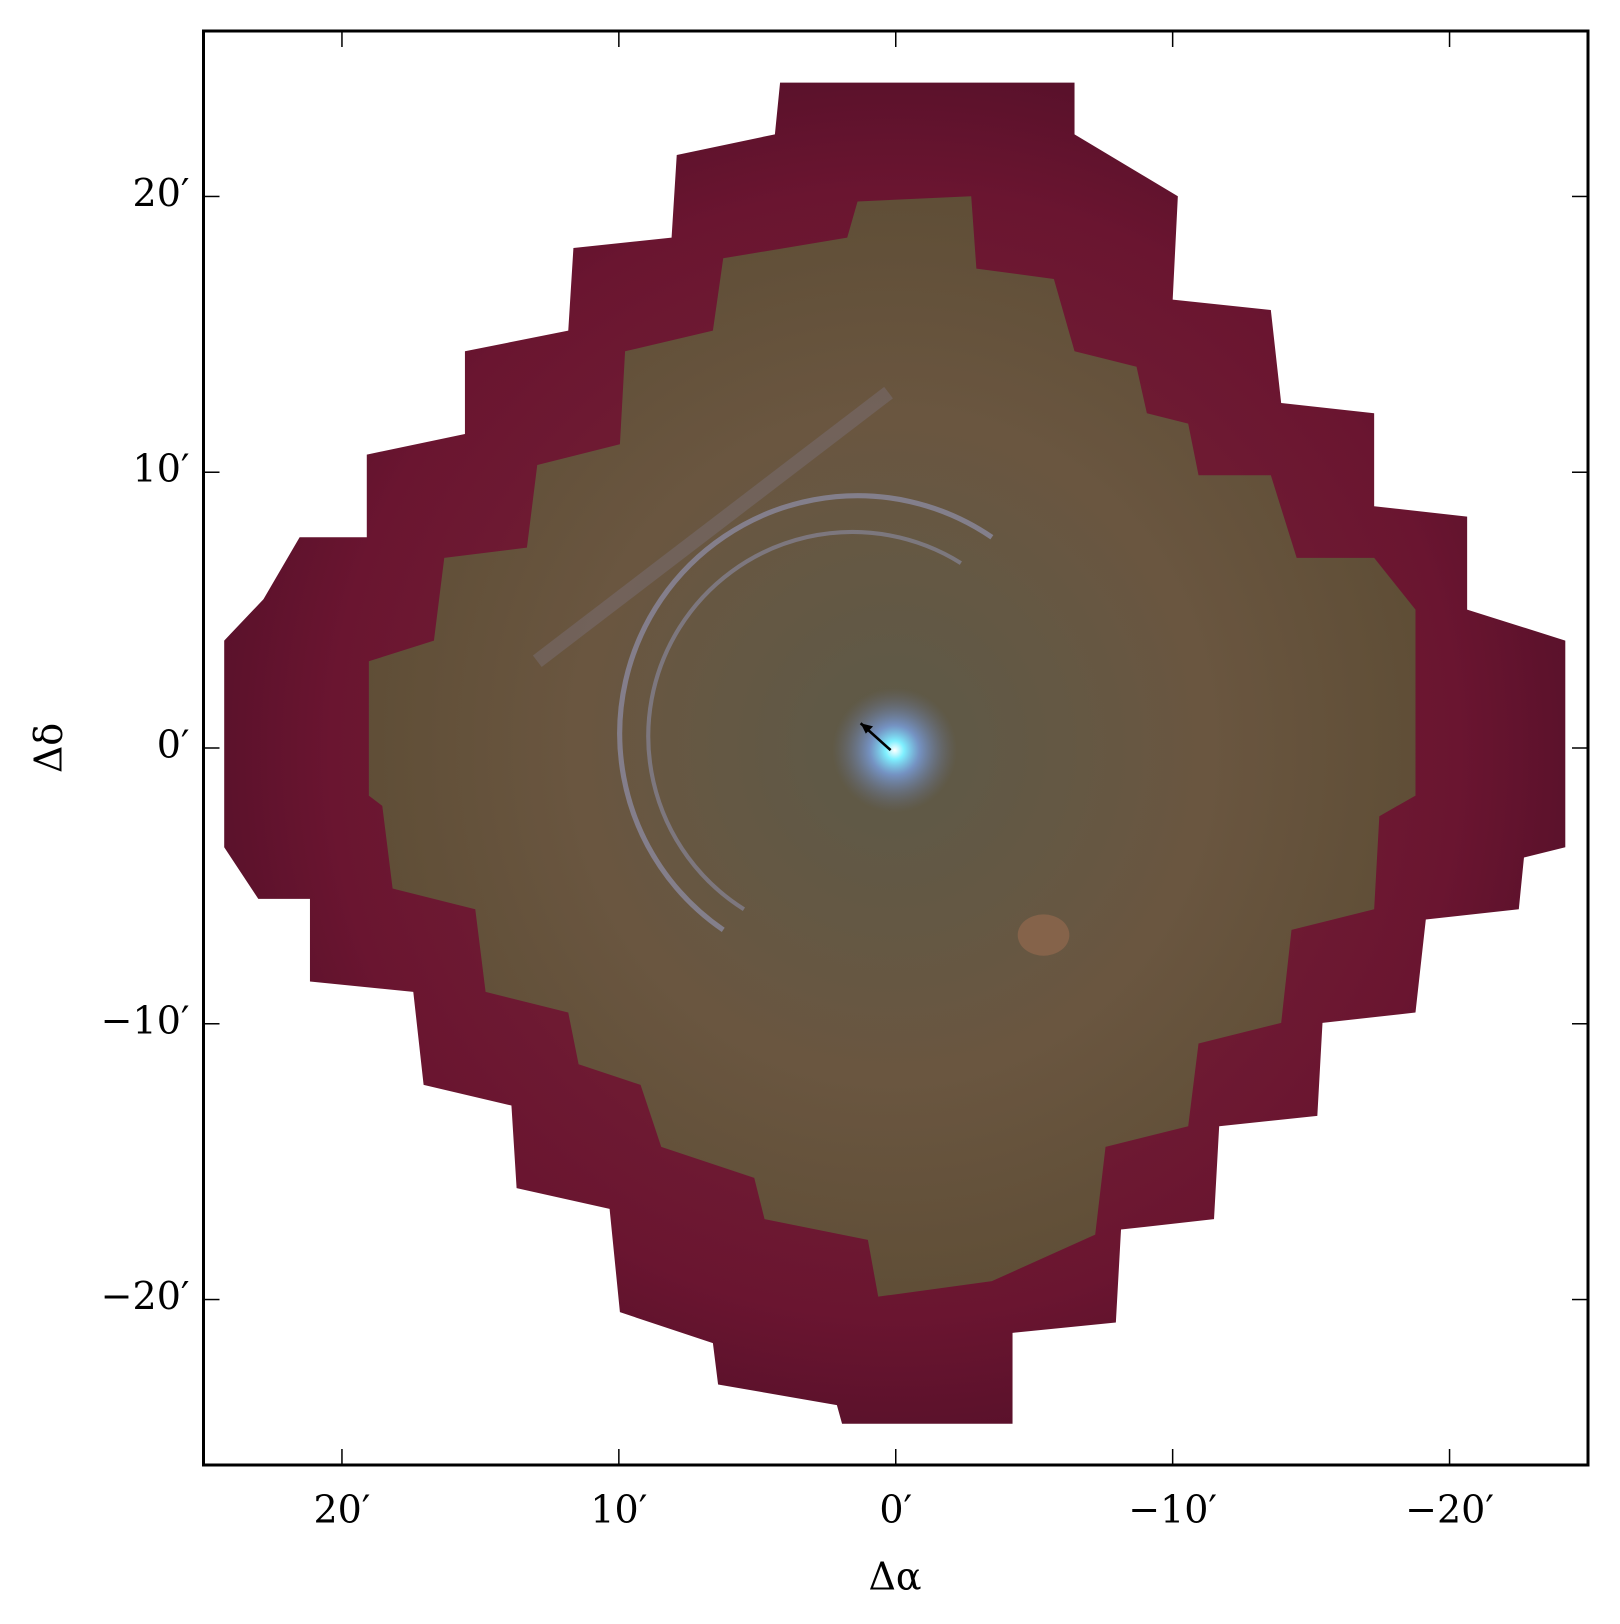 This screenshot has width=1620, height=1624. I want to click on x-axis-label: Δα, so click(894, 1577).